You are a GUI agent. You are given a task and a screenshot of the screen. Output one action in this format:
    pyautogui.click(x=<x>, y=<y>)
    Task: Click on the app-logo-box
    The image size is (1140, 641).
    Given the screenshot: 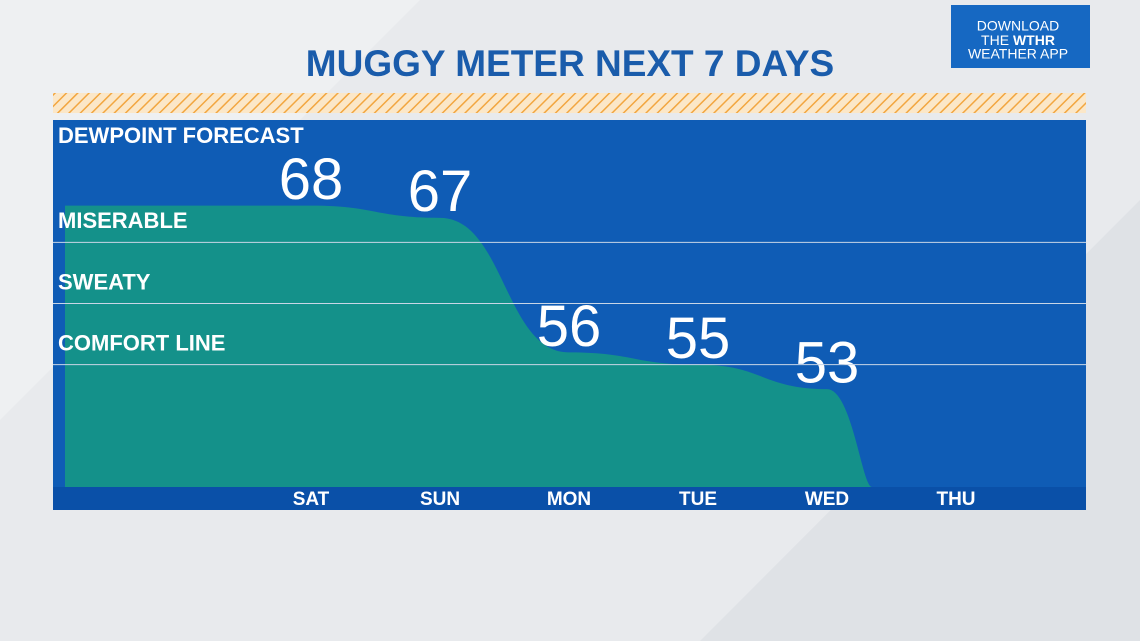 What is the action you would take?
    pyautogui.click(x=1020, y=36)
    